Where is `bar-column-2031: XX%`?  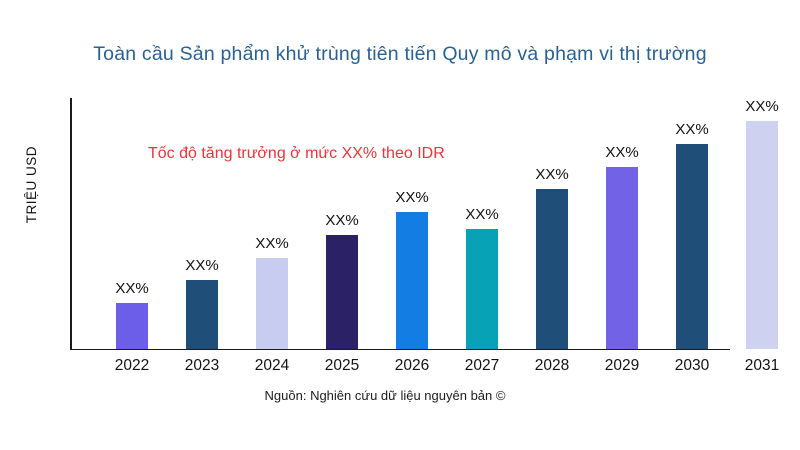 bar-column-2031: XX% is located at coordinates (762, 223).